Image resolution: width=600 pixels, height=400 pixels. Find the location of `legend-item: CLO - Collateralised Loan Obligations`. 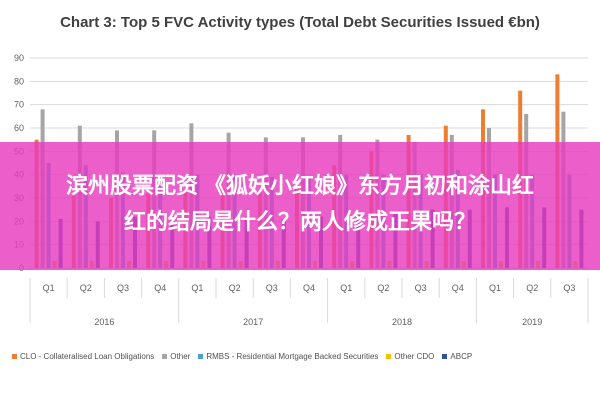

legend-item: CLO - Collateralised Loan Obligations is located at coordinates (83, 356).